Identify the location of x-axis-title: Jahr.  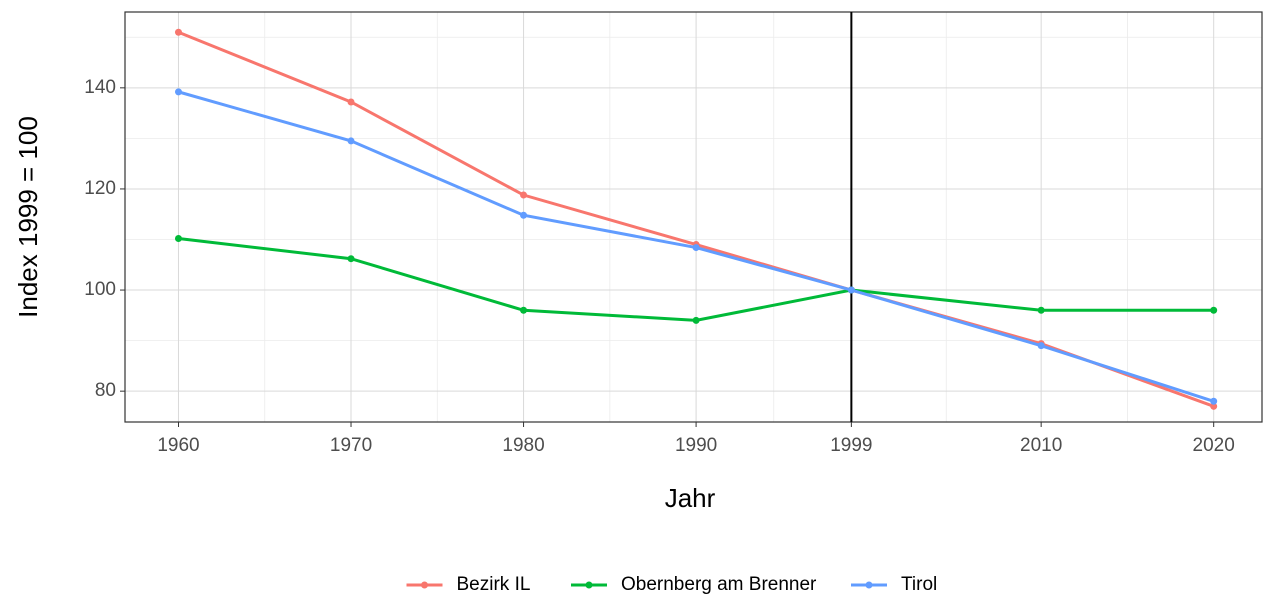
(690, 498).